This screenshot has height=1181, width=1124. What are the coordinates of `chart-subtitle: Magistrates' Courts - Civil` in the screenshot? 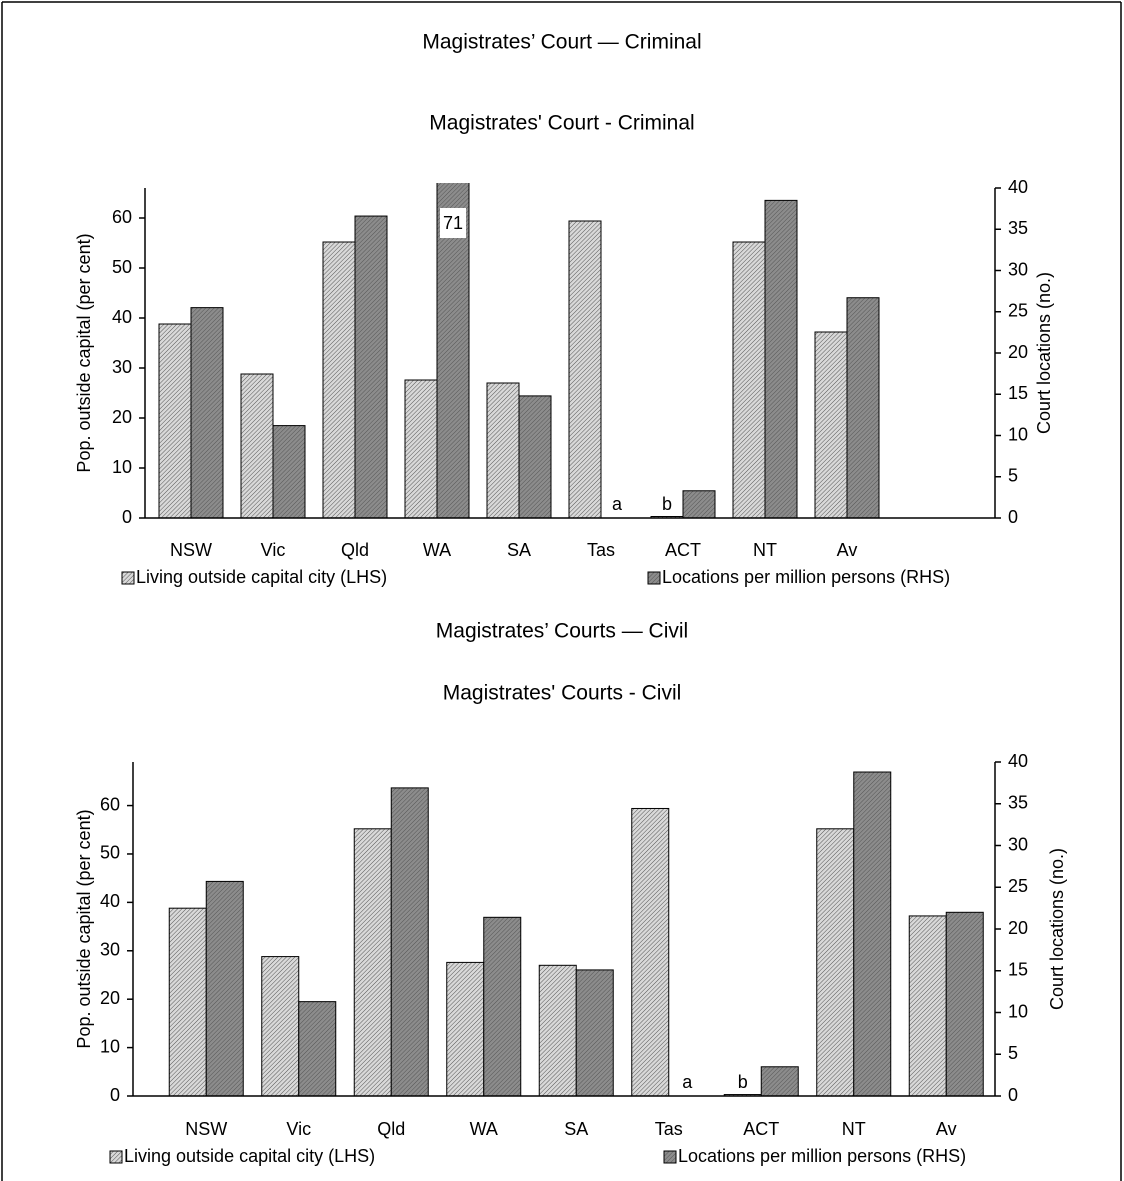 It's located at (562, 693).